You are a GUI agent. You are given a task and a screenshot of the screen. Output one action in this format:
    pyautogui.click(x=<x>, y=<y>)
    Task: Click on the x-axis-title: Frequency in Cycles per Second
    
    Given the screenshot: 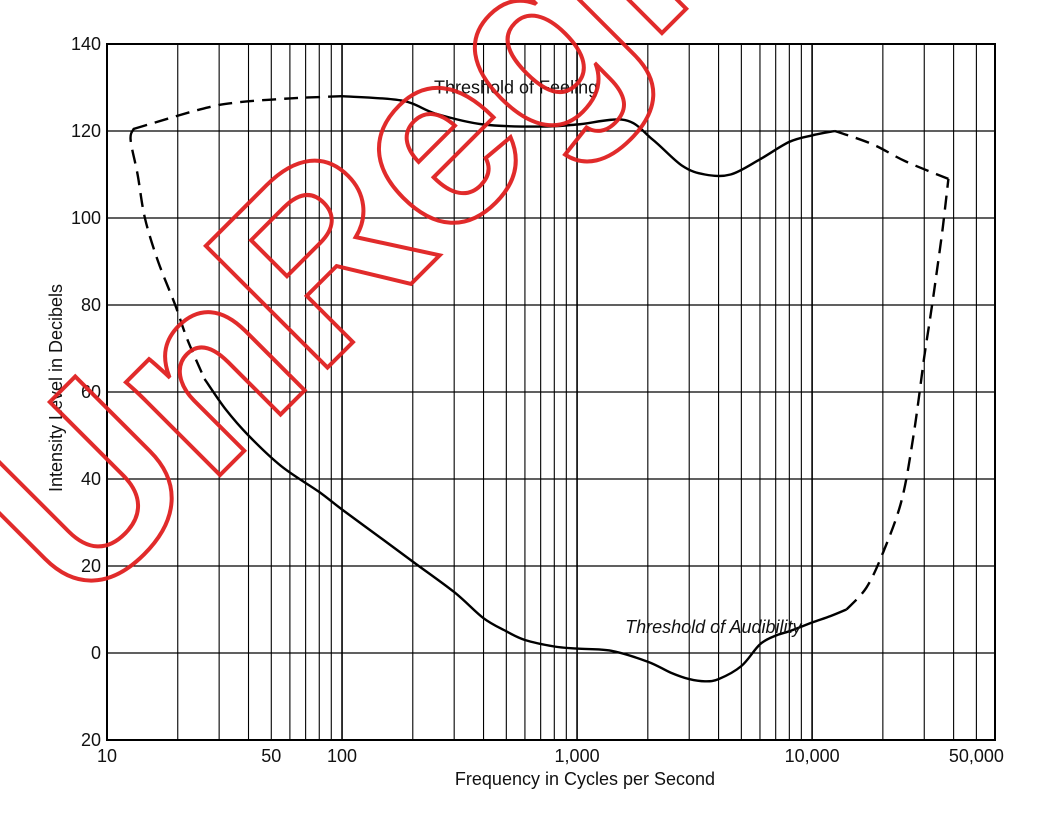 What is the action you would take?
    pyautogui.click(x=585, y=779)
    